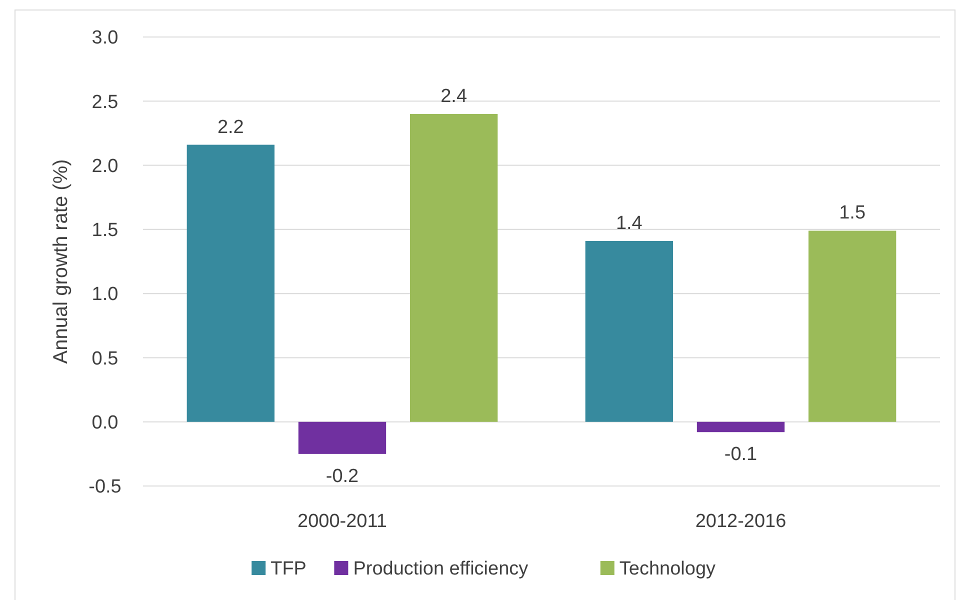  Describe the element at coordinates (441, 569) in the screenshot. I see `legend-label: Production efficiency` at that location.